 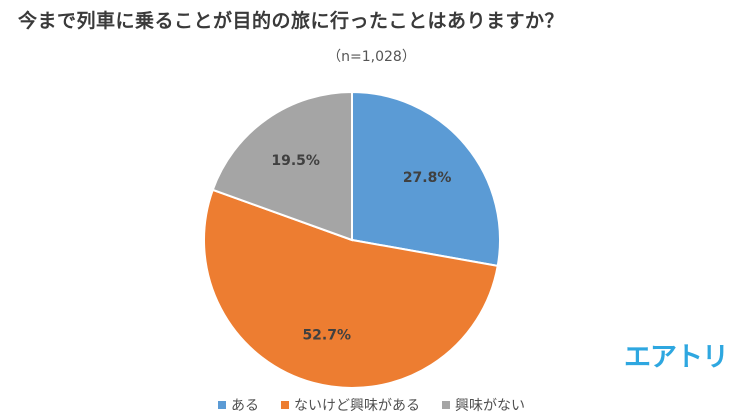 What do you see at coordinates (490, 406) in the screenshot?
I see `legend-label-not-interested: 興味がない` at bounding box center [490, 406].